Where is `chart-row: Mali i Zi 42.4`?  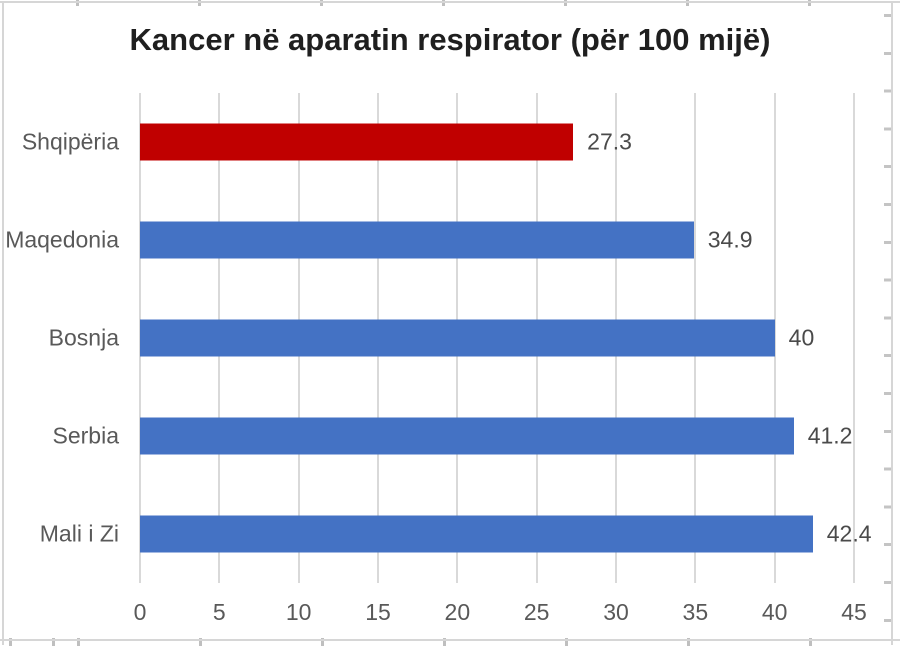 chart-row: Mali i Zi 42.4 is located at coordinates (456, 534).